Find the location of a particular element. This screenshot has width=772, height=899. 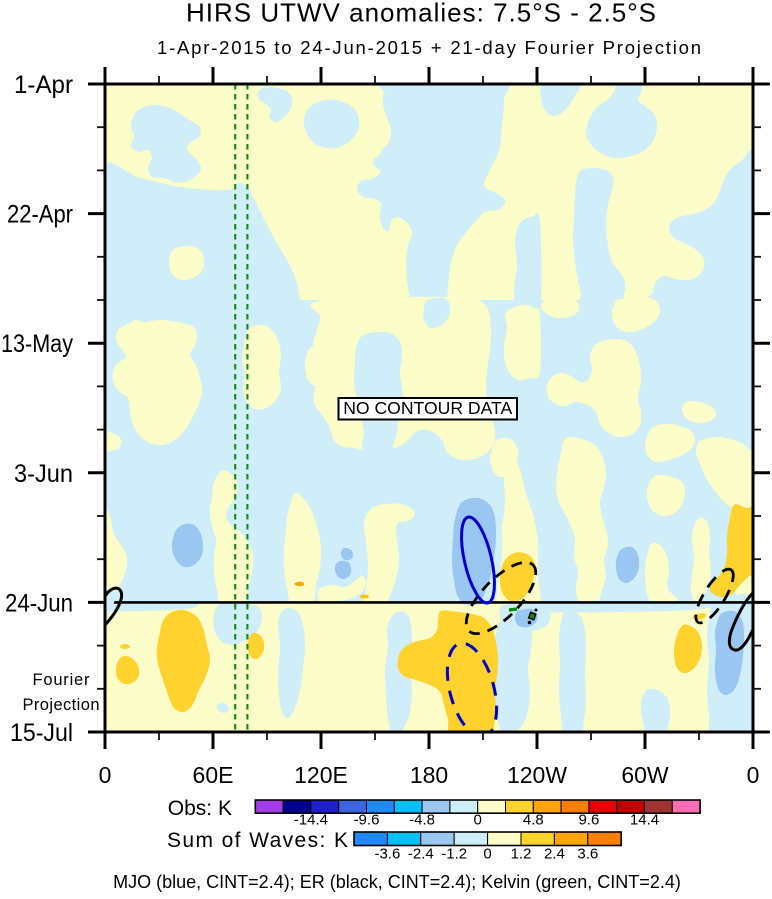

svg-text: NO CONTOUR DATA is located at coordinates (427, 408).